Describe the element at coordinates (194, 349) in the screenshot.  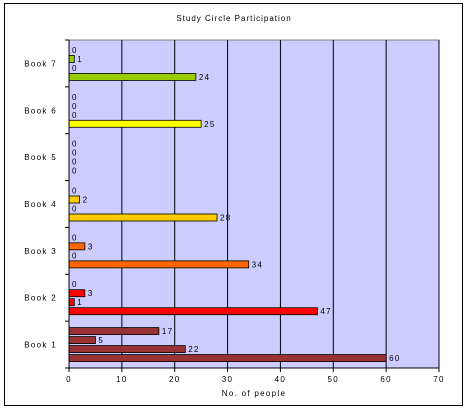
I see `data-label: 22` at that location.